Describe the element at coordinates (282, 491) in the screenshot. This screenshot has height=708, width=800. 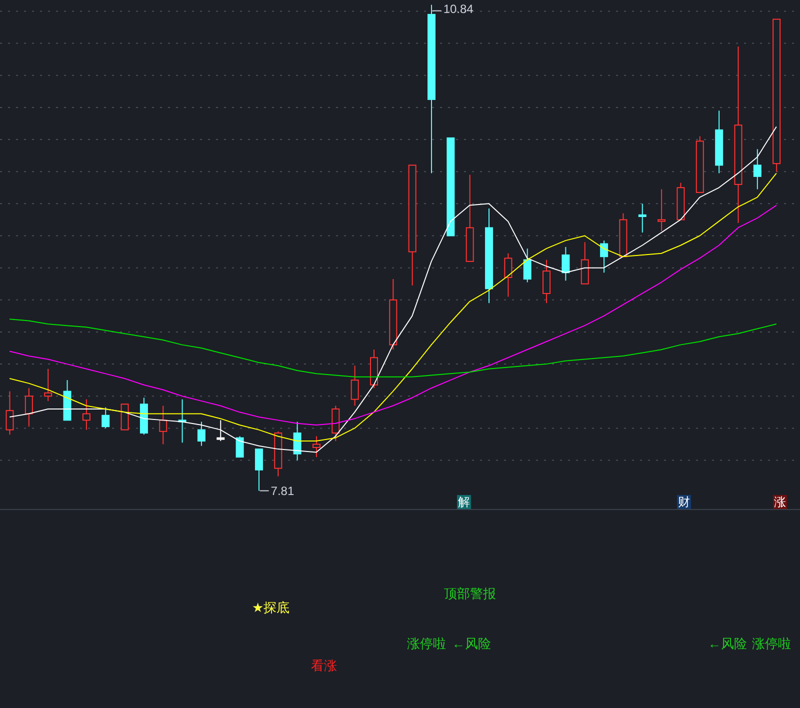
I see `annotation: 7.81` at that location.